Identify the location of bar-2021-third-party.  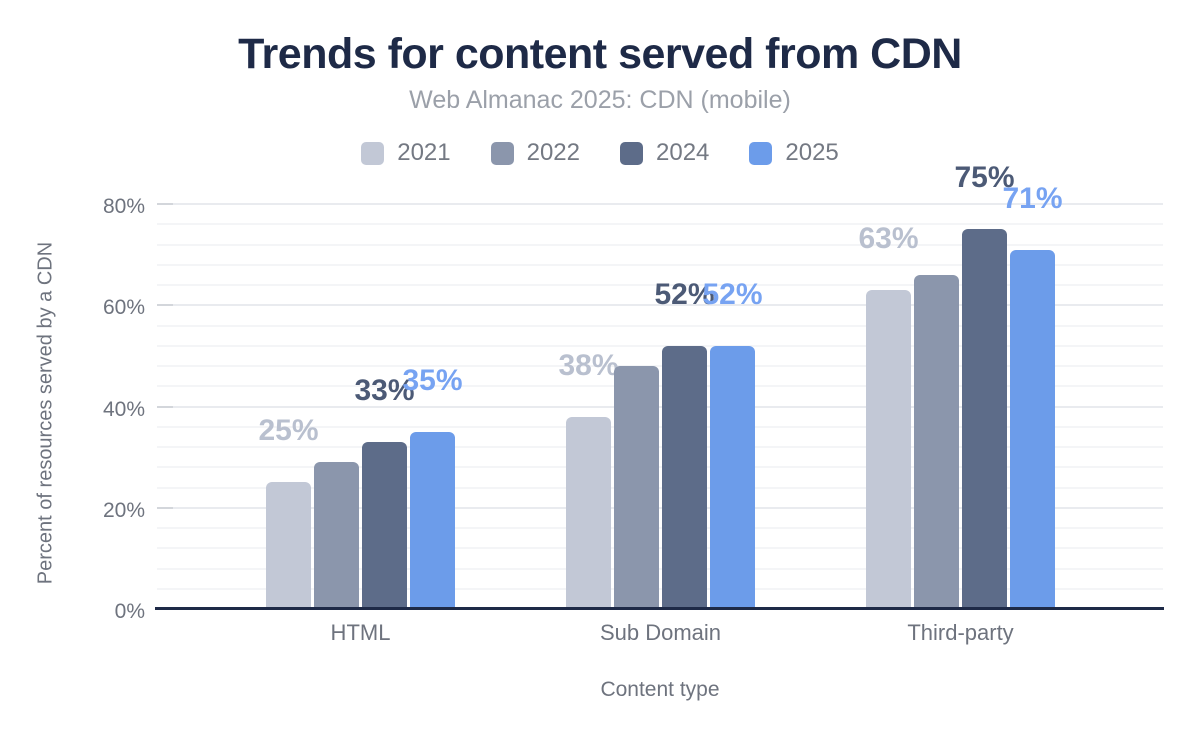
(888, 449).